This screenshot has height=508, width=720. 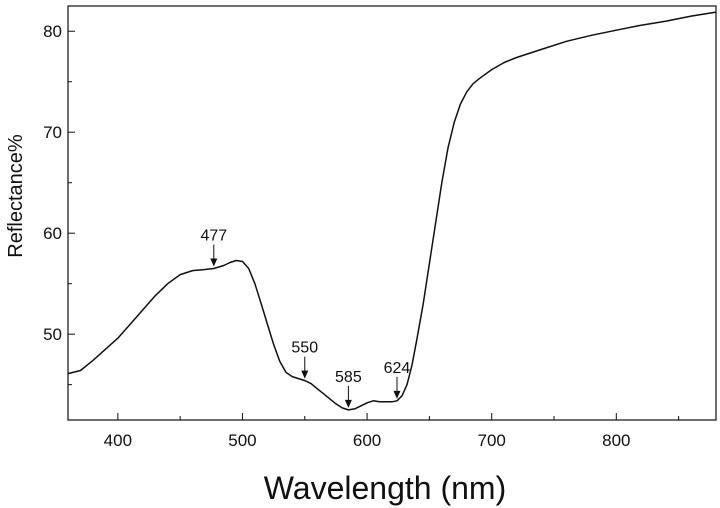 What do you see at coordinates (348, 377) in the screenshot?
I see `annotation-label: 585` at bounding box center [348, 377].